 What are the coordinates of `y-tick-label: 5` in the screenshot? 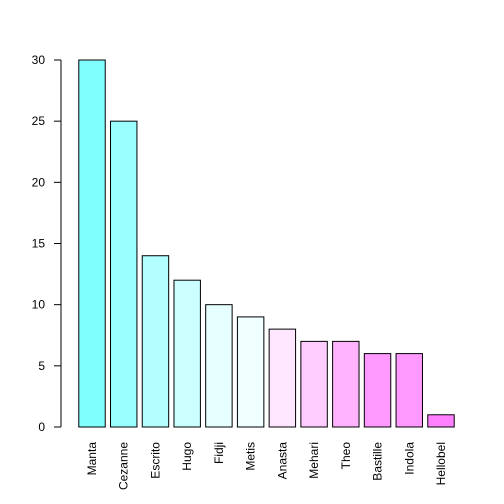 It's located at (41, 366).